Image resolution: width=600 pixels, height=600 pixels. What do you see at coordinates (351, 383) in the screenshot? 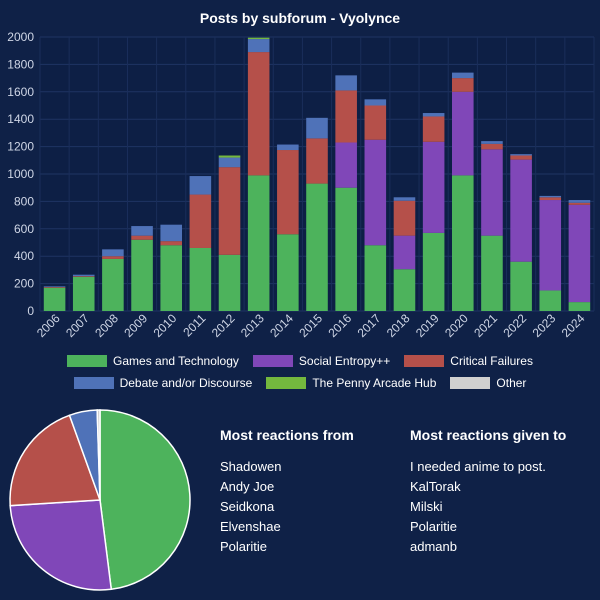
I see `legend-item-penny-arcade: The Penny Arcade Hub` at bounding box center [351, 383].